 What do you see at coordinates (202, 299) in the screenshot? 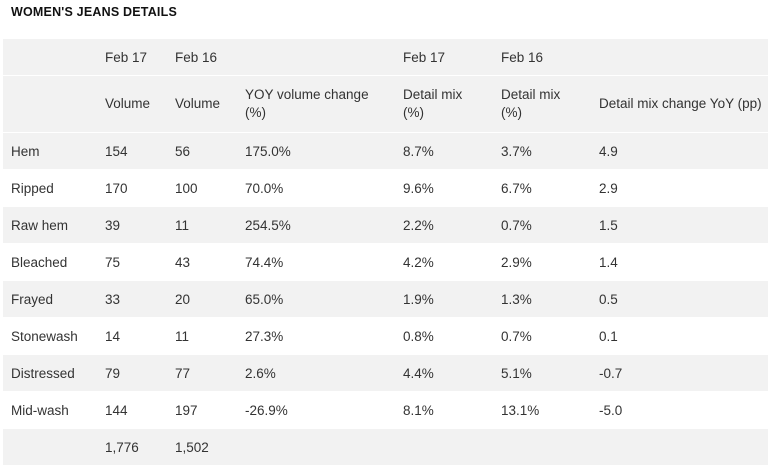
I see `table-cell: 20` at bounding box center [202, 299].